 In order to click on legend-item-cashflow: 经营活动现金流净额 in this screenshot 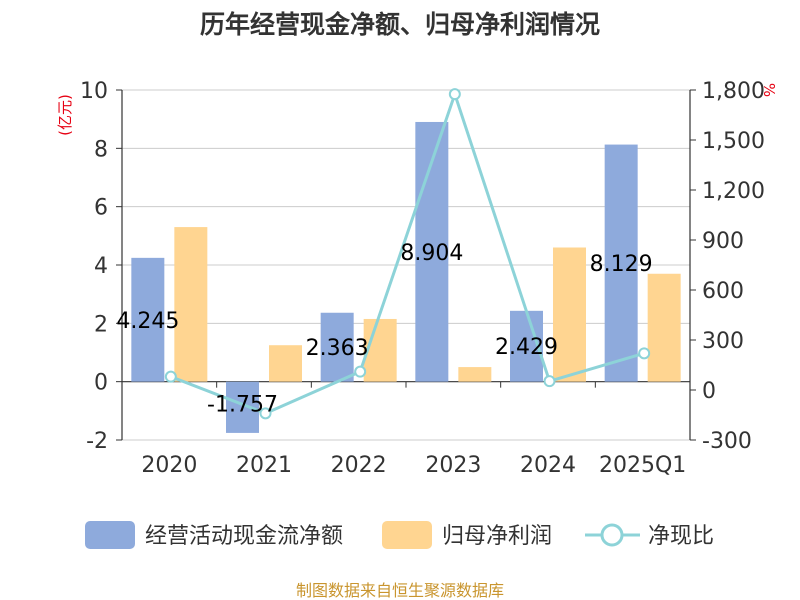, I will do `click(214, 535)`.